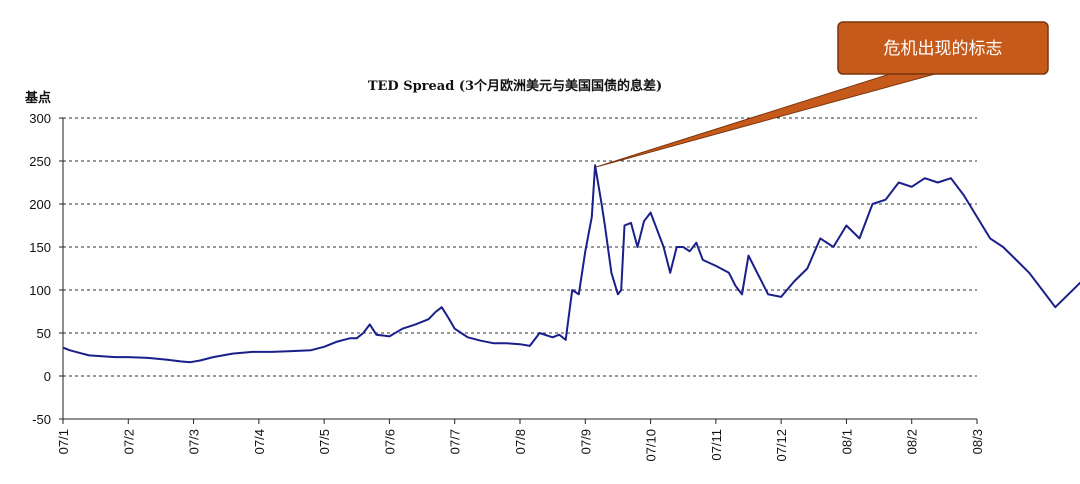 The image size is (1080, 484). What do you see at coordinates (515, 86) in the screenshot?
I see `chart-title: TED Spread (3个月欧洲美元与美国国债的息差)` at bounding box center [515, 86].